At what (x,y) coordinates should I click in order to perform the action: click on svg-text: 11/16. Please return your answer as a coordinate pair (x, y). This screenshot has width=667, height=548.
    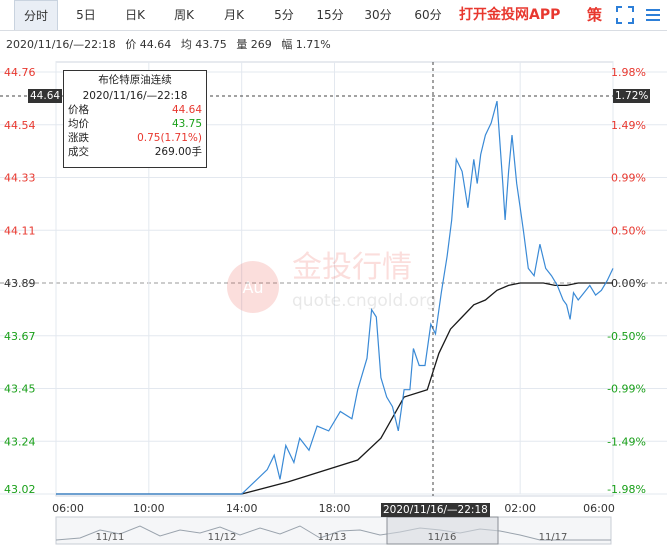
    Looking at the image, I should click on (442, 537).